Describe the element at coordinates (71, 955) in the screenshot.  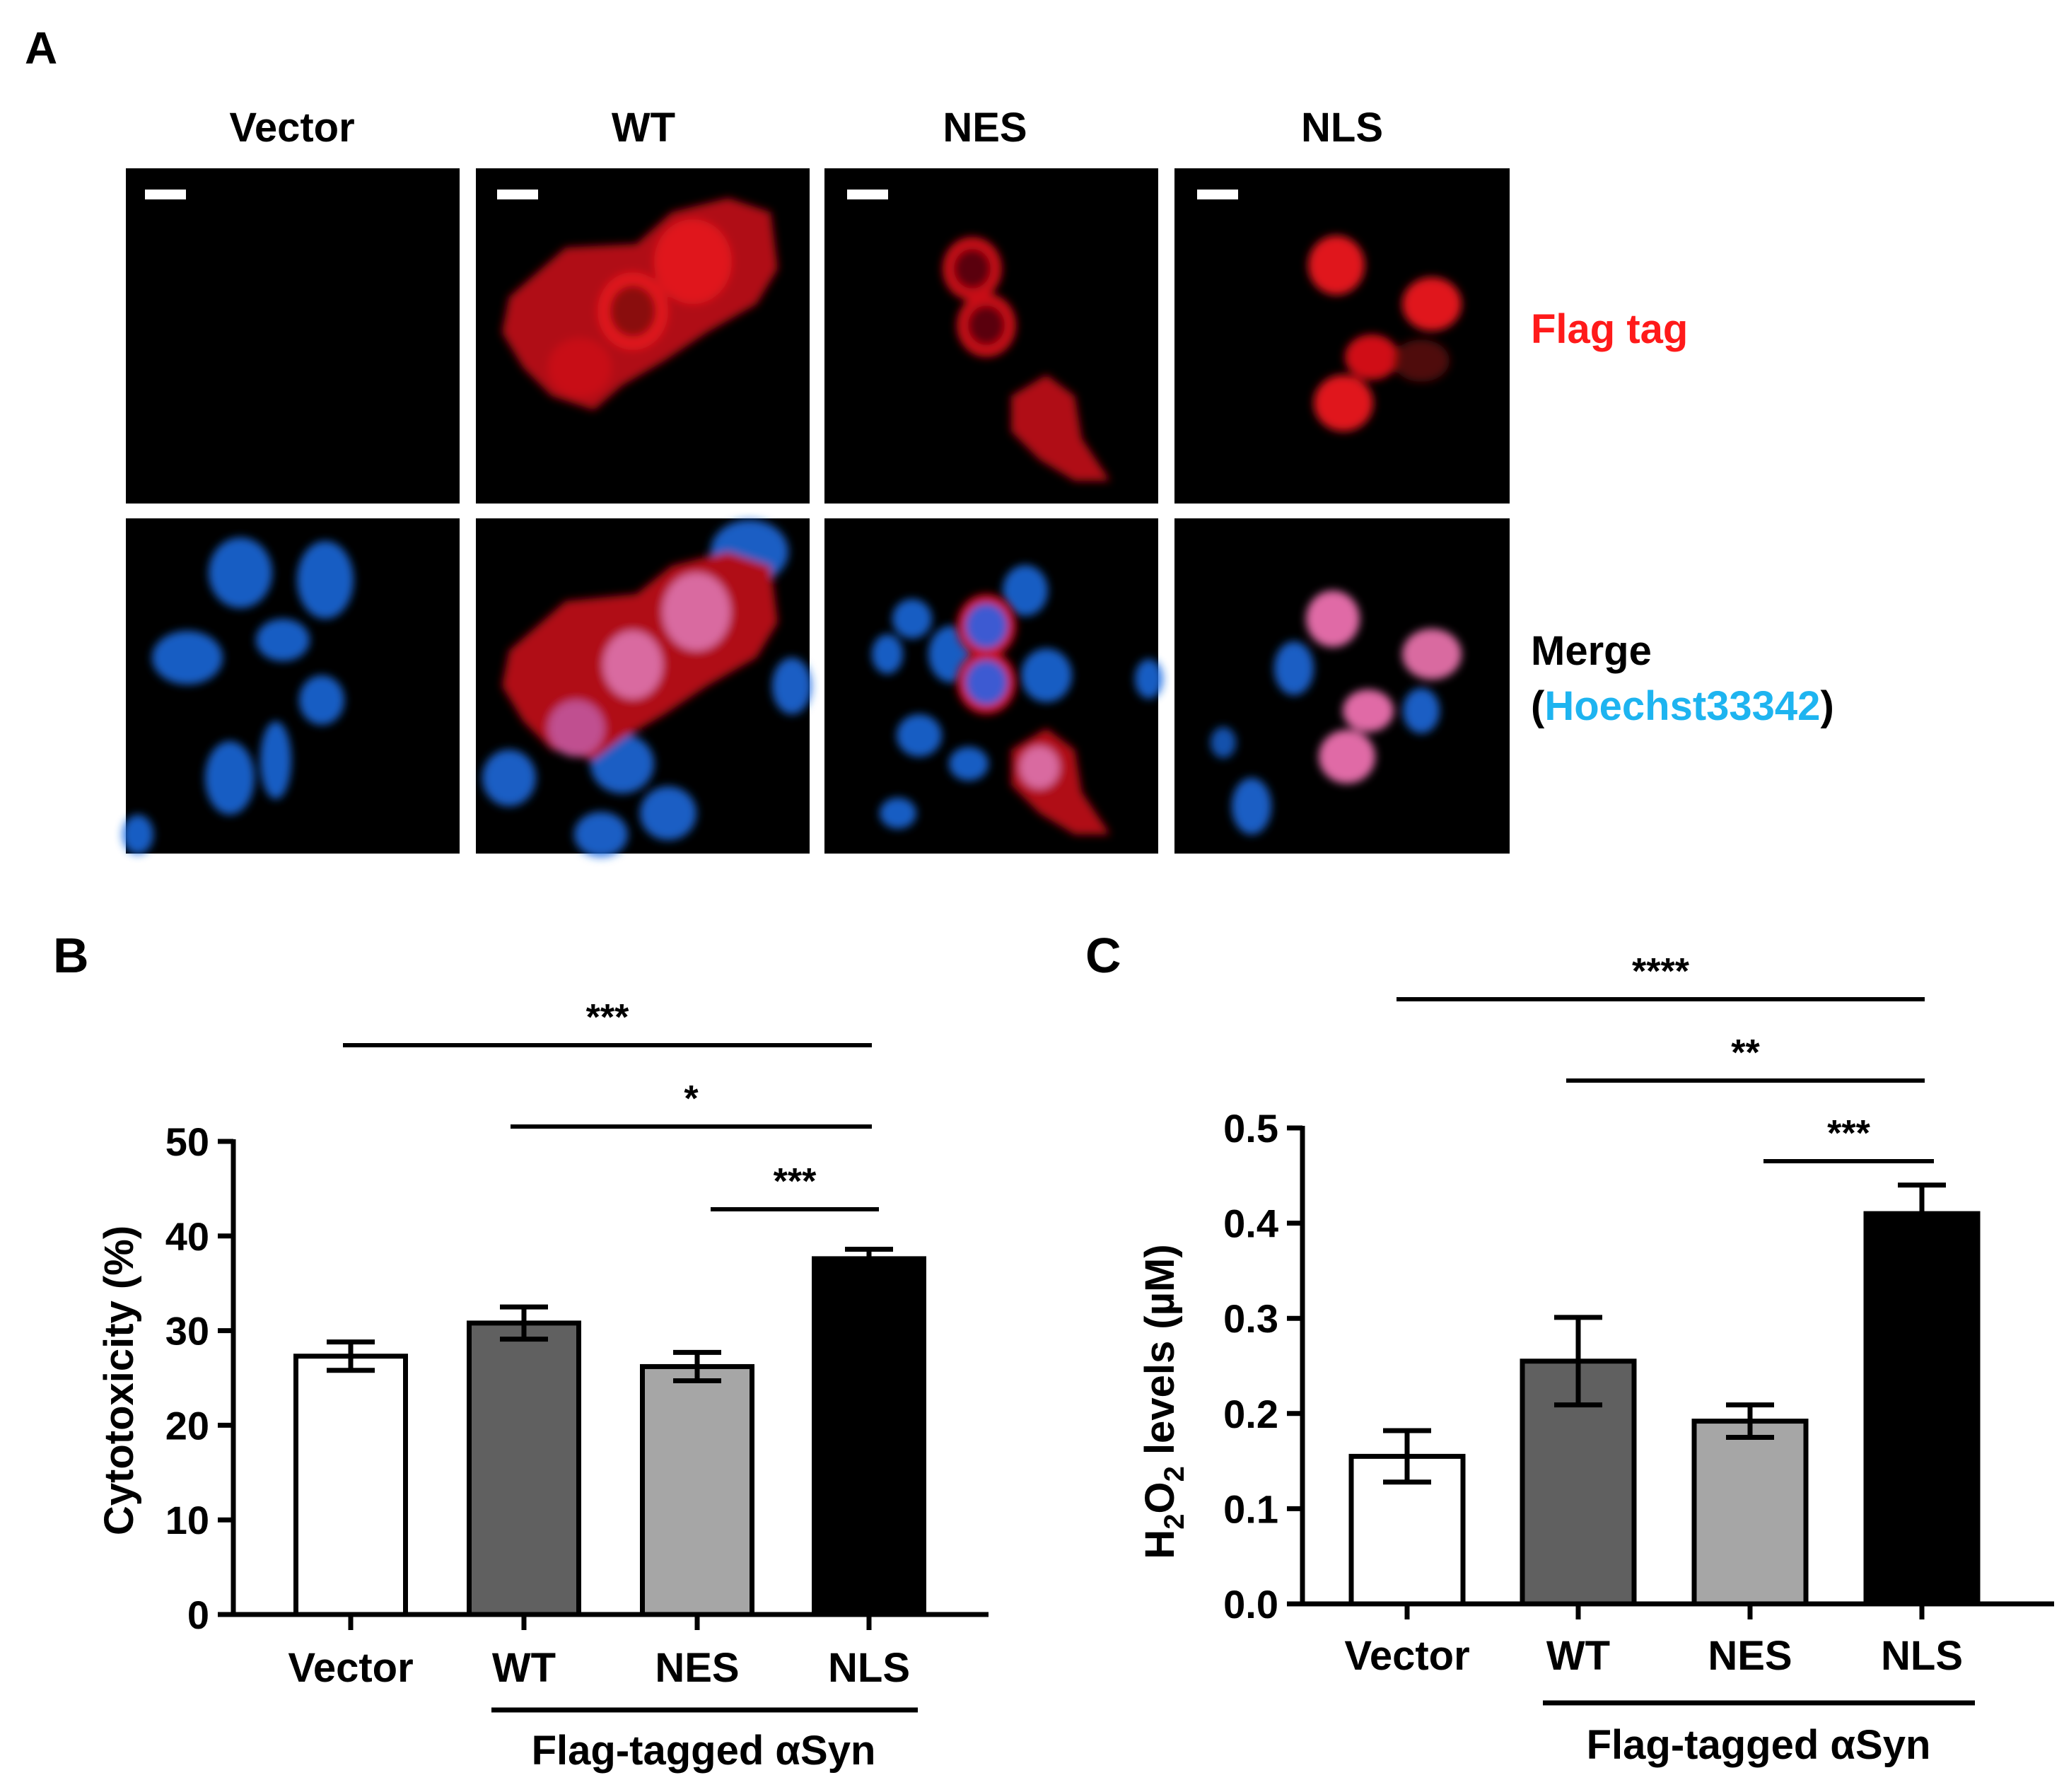
I see `panel-b-letter: B` at that location.